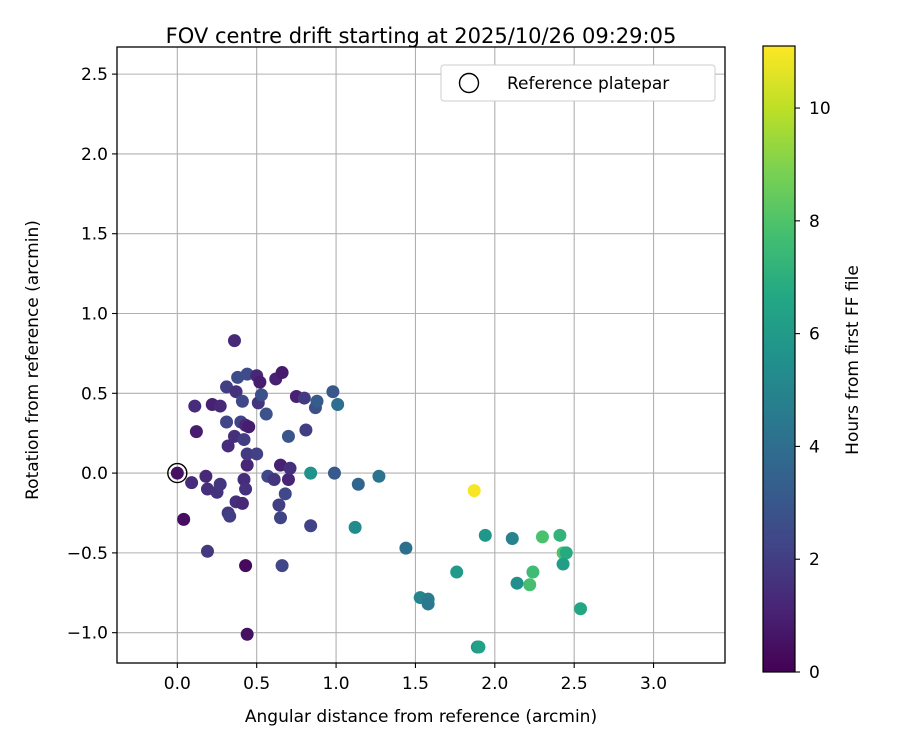  I want to click on x-axis-ticks: 0.0 0.5 1.0 1.5 2.0 2.5 3.0, so click(415, 678).